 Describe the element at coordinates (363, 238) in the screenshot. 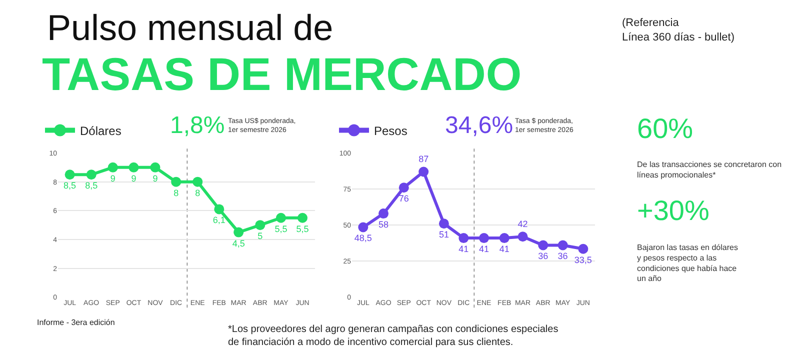

I see `data-label: 48,5` at that location.